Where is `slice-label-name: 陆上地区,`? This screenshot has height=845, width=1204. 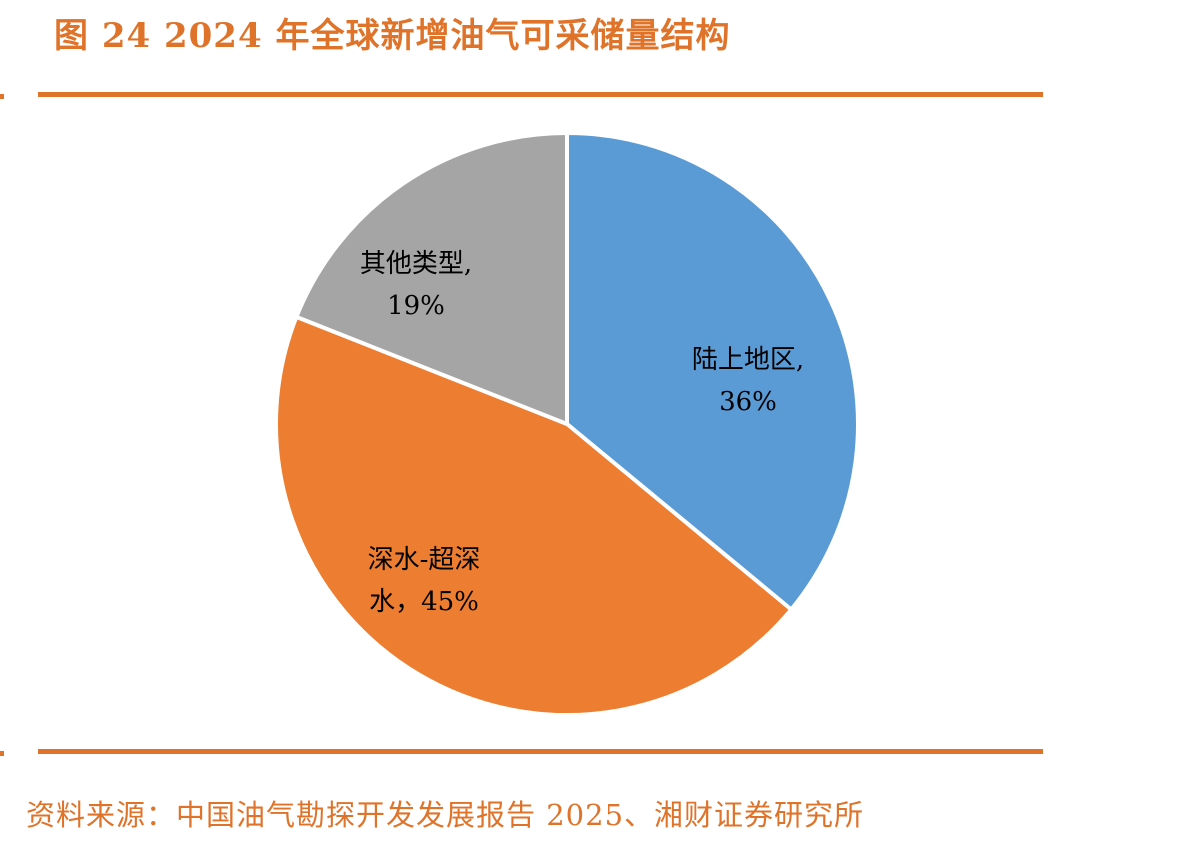 slice-label-name: 陆上地区, is located at coordinates (748, 360).